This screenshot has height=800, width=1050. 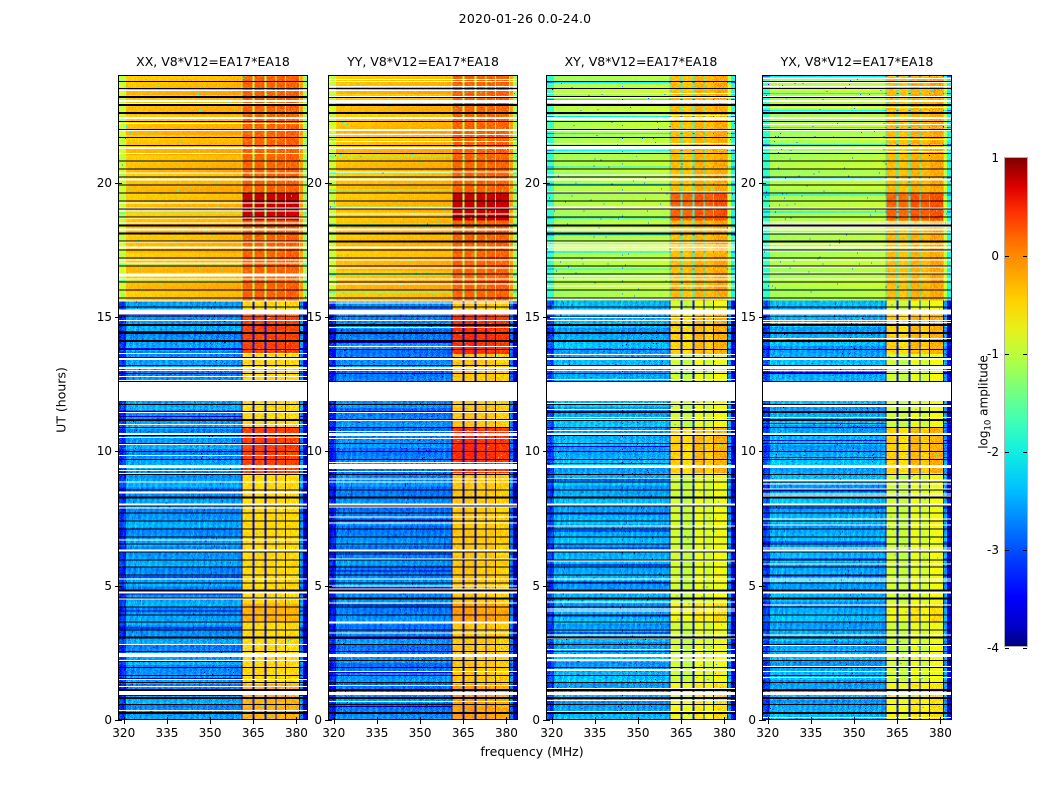 I want to click on spectrogram-yx, so click(x=857, y=397).